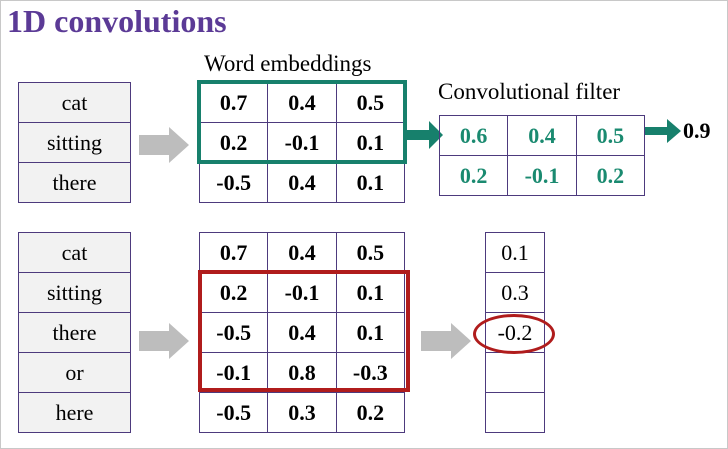 The height and width of the screenshot is (449, 728). Describe the element at coordinates (370, 372) in the screenshot. I see `embedding-cell: -0.3` at that location.